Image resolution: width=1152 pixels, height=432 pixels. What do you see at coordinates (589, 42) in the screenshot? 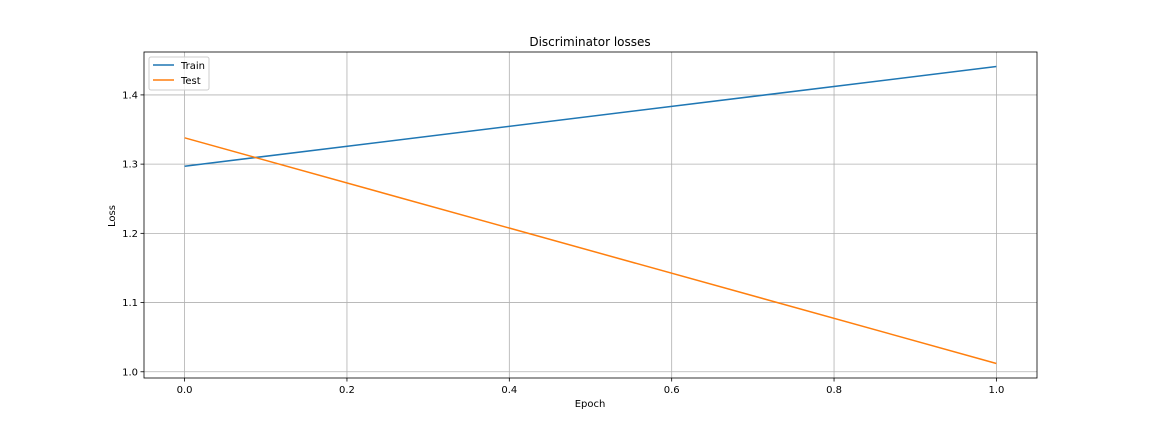
I see `chart-title: Discriminator losses` at bounding box center [589, 42].